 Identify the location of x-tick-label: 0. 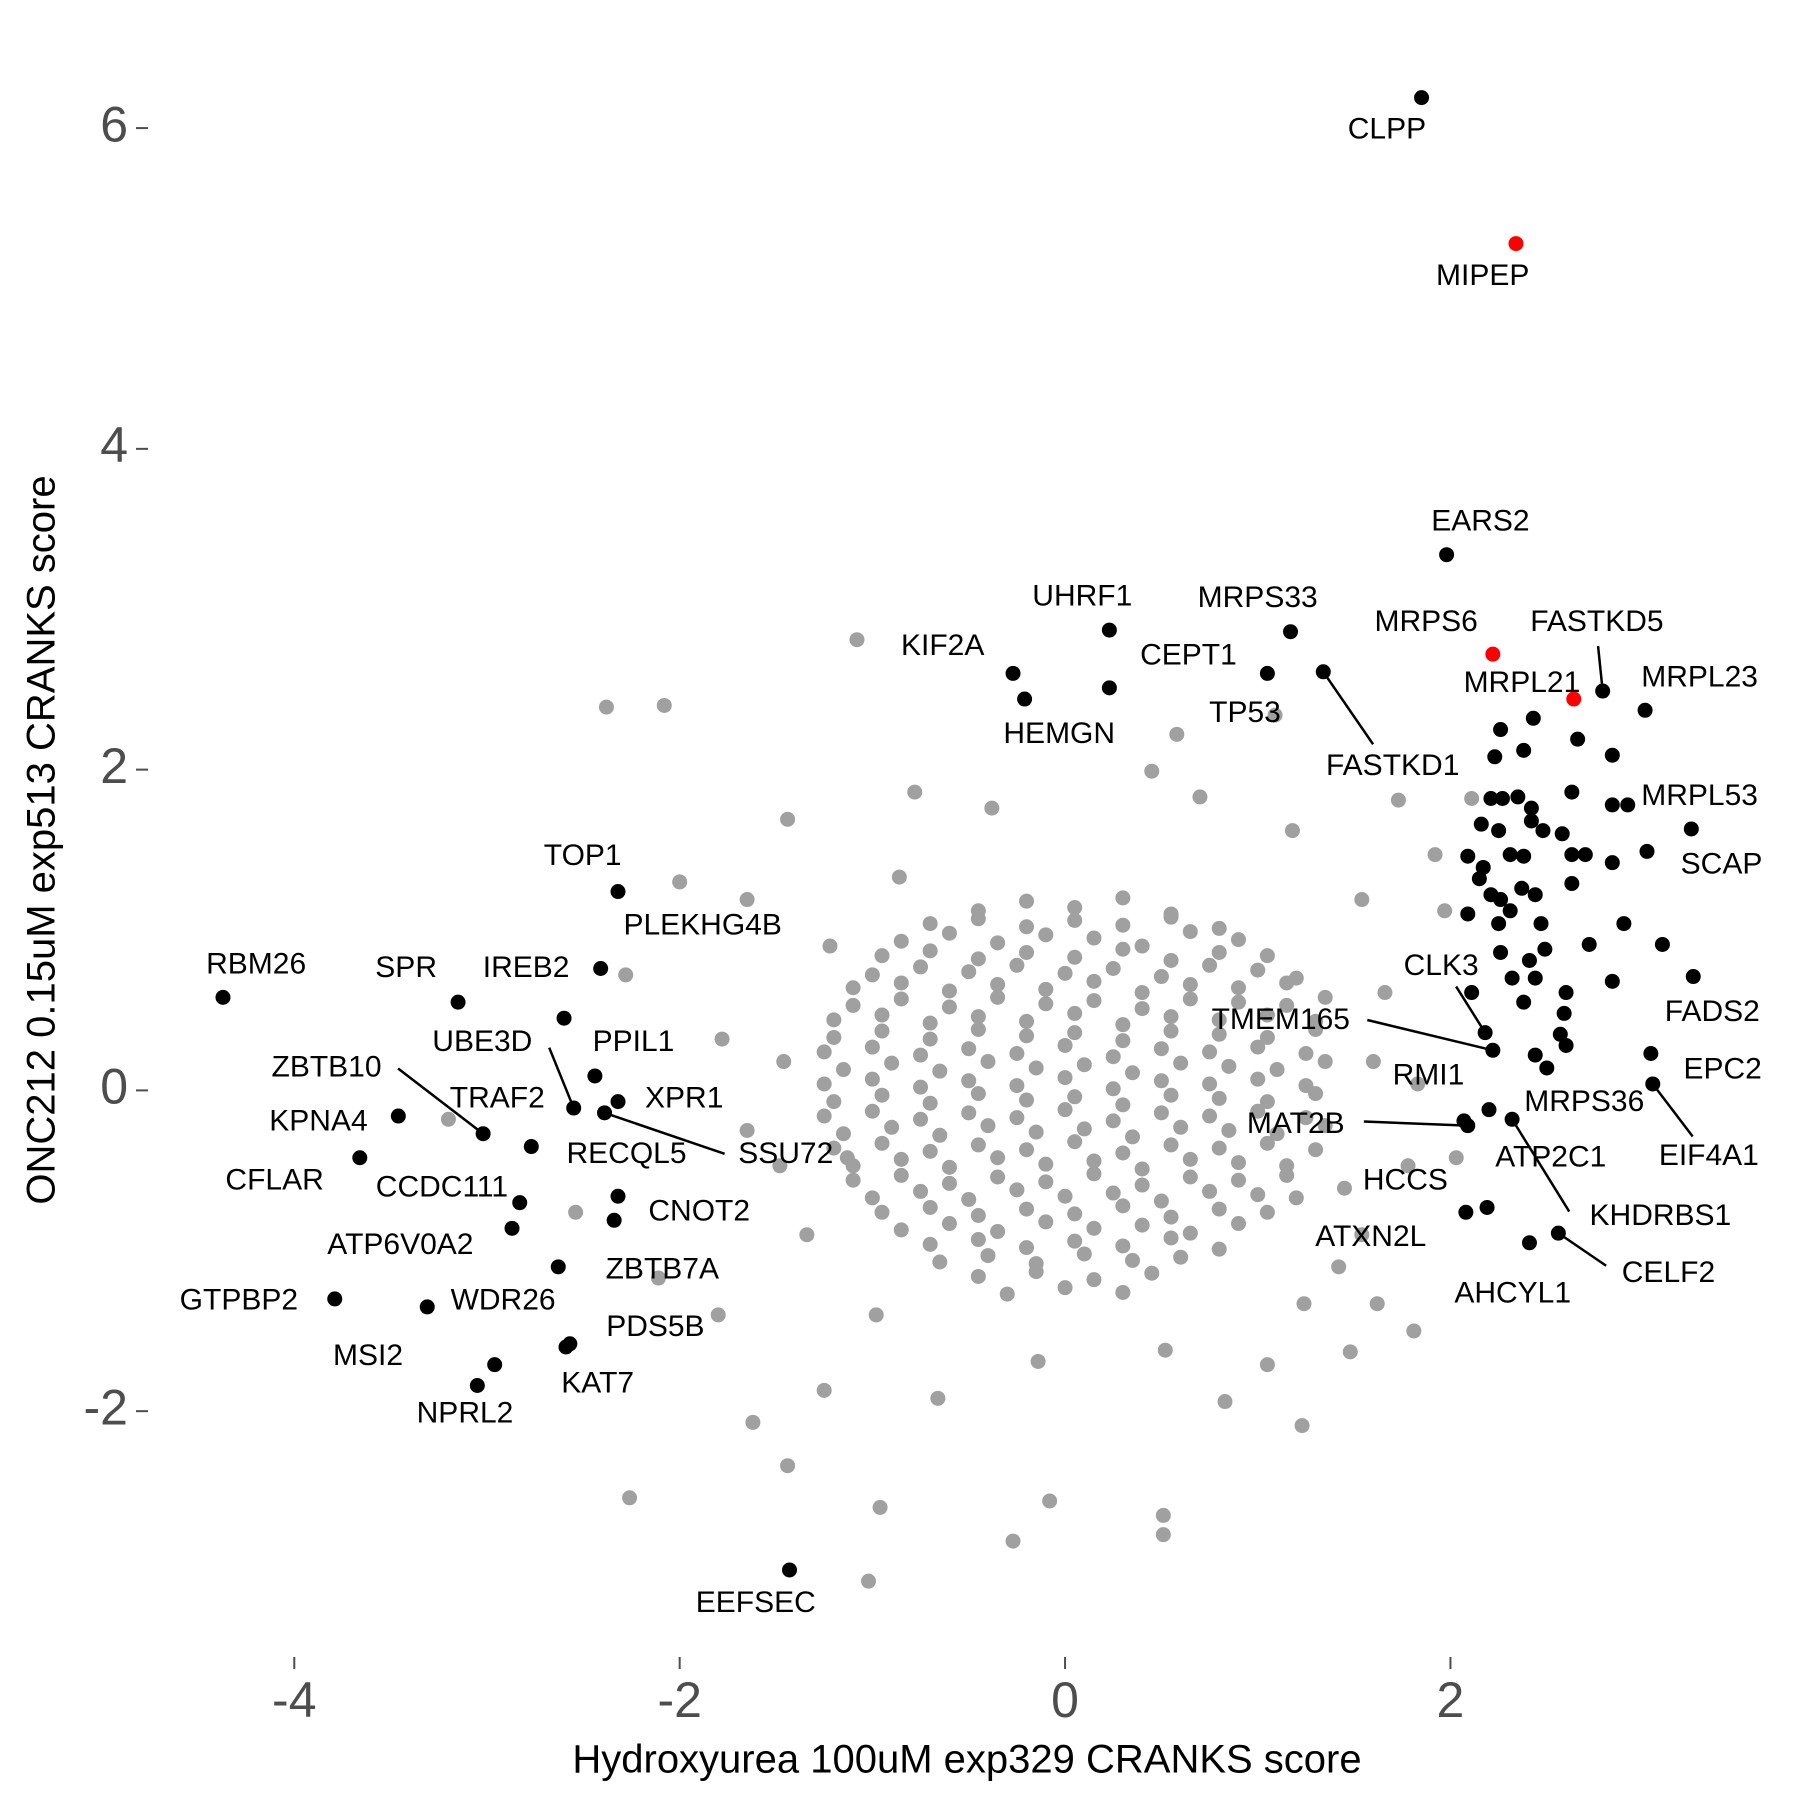
(1065, 1700).